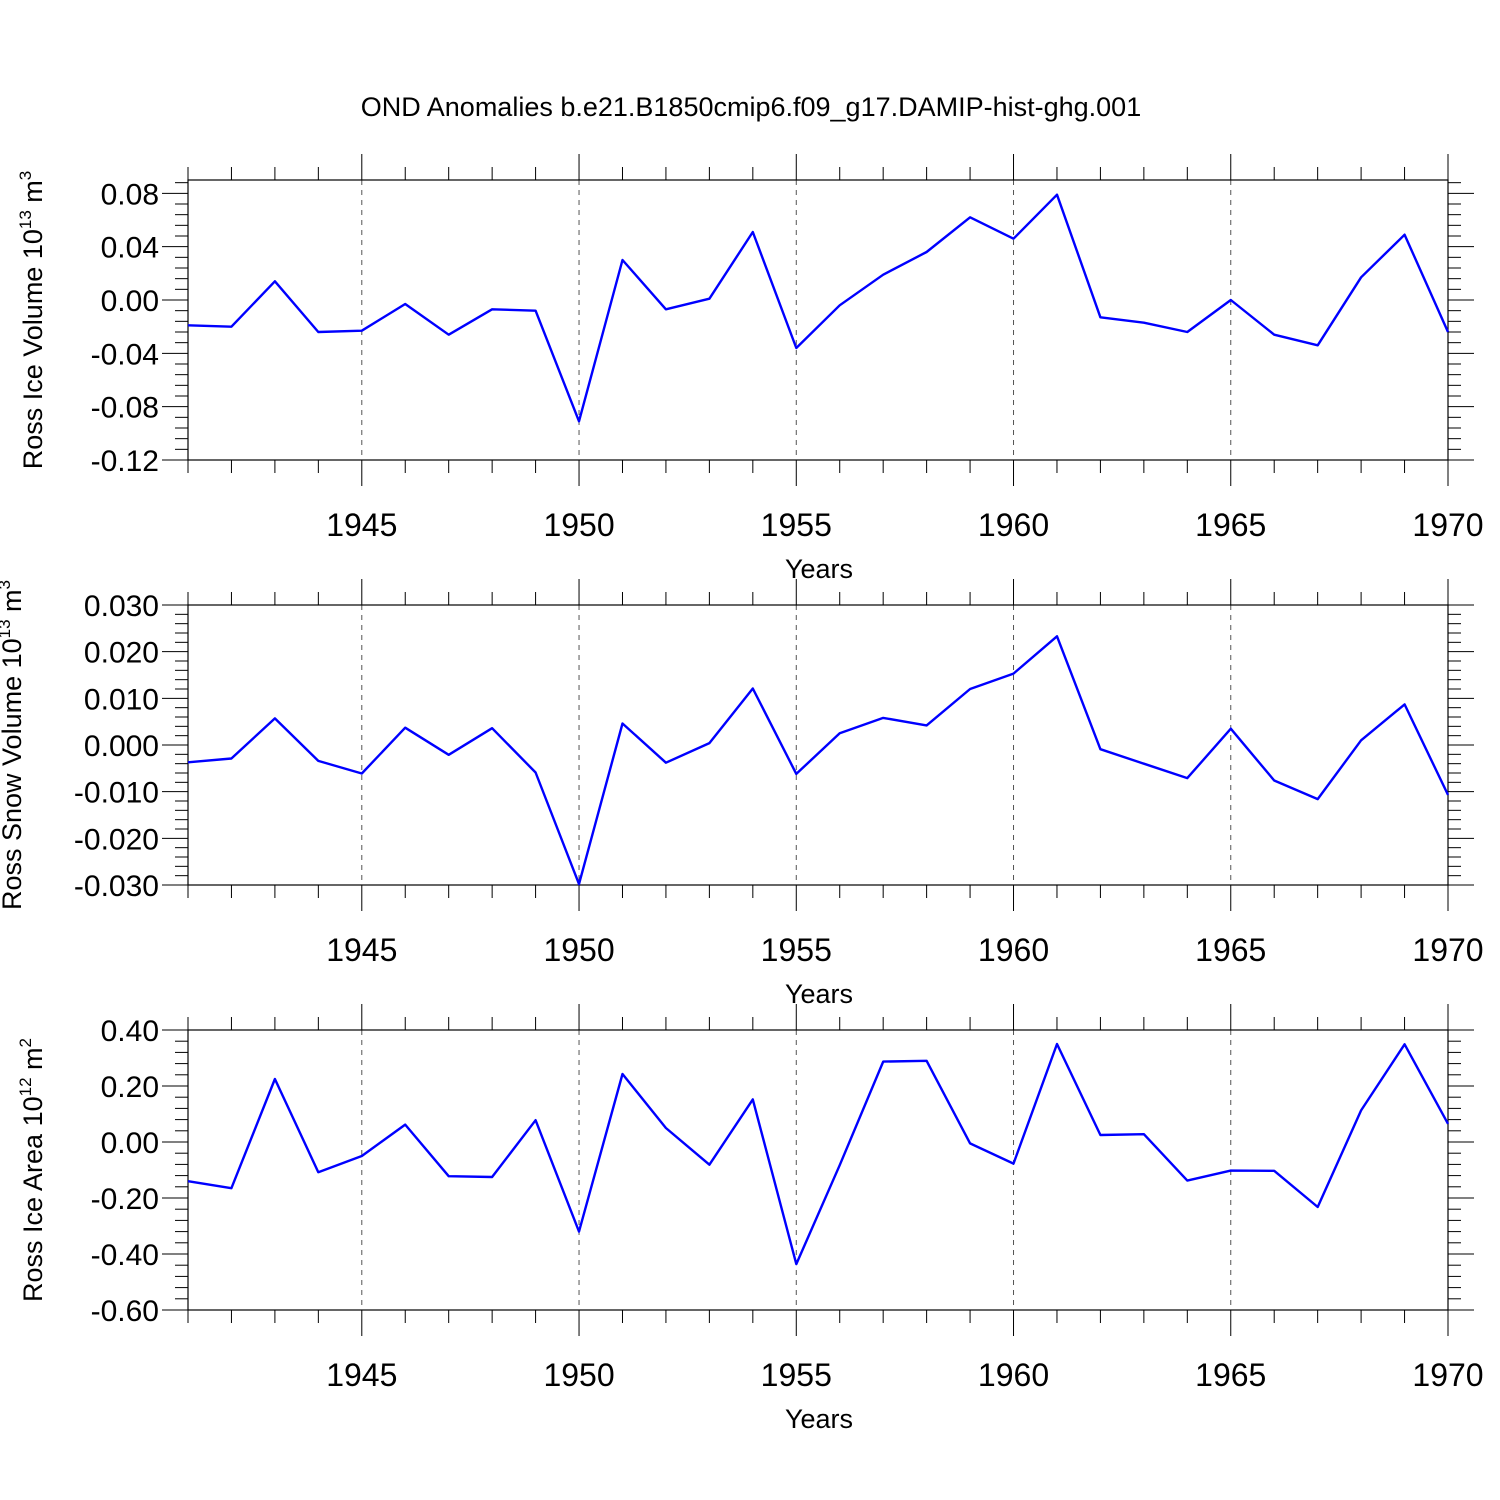 The width and height of the screenshot is (1500, 1500). What do you see at coordinates (116, 886) in the screenshot?
I see `y-tick-label: -0.030` at bounding box center [116, 886].